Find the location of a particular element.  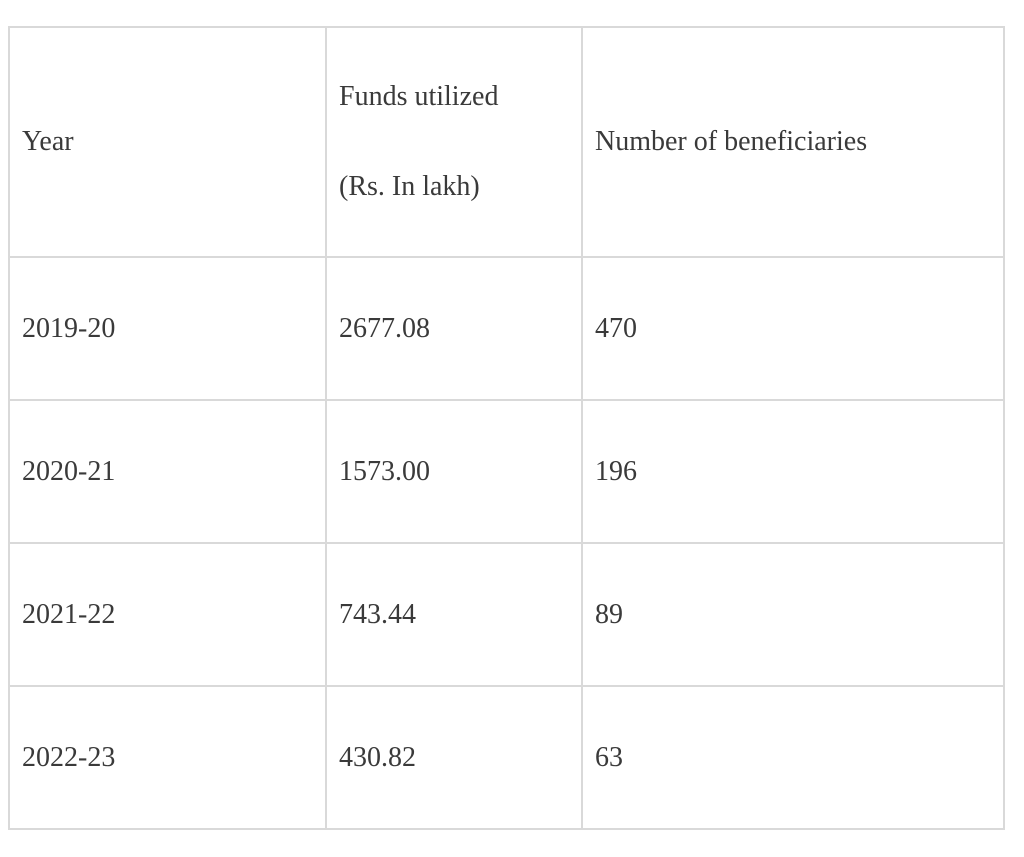

cell-beneficiaries: 63 is located at coordinates (793, 757).